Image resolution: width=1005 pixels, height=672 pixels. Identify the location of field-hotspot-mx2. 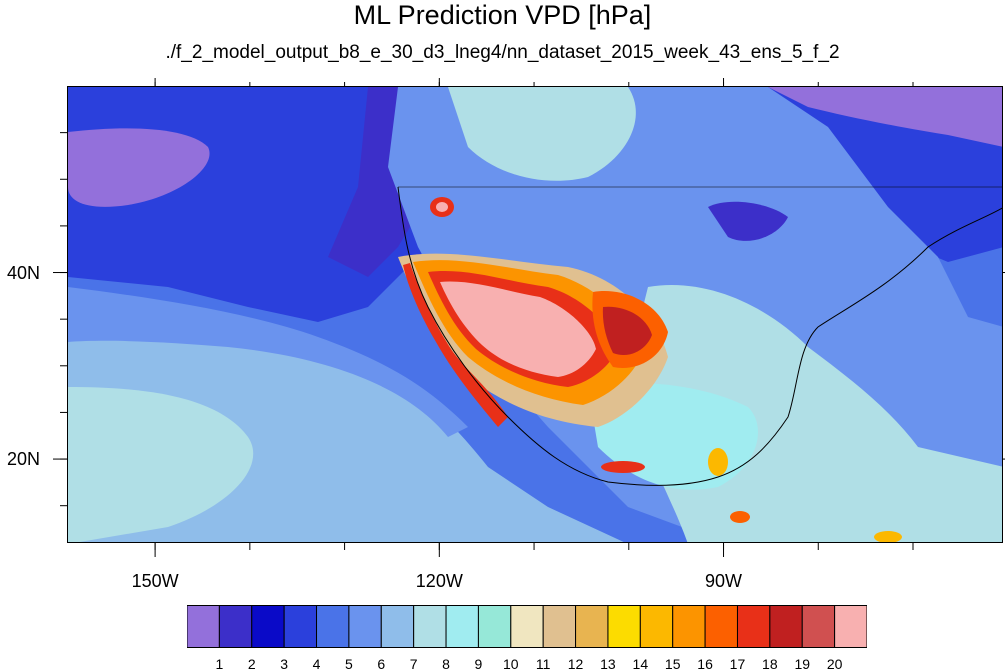
(718, 462).